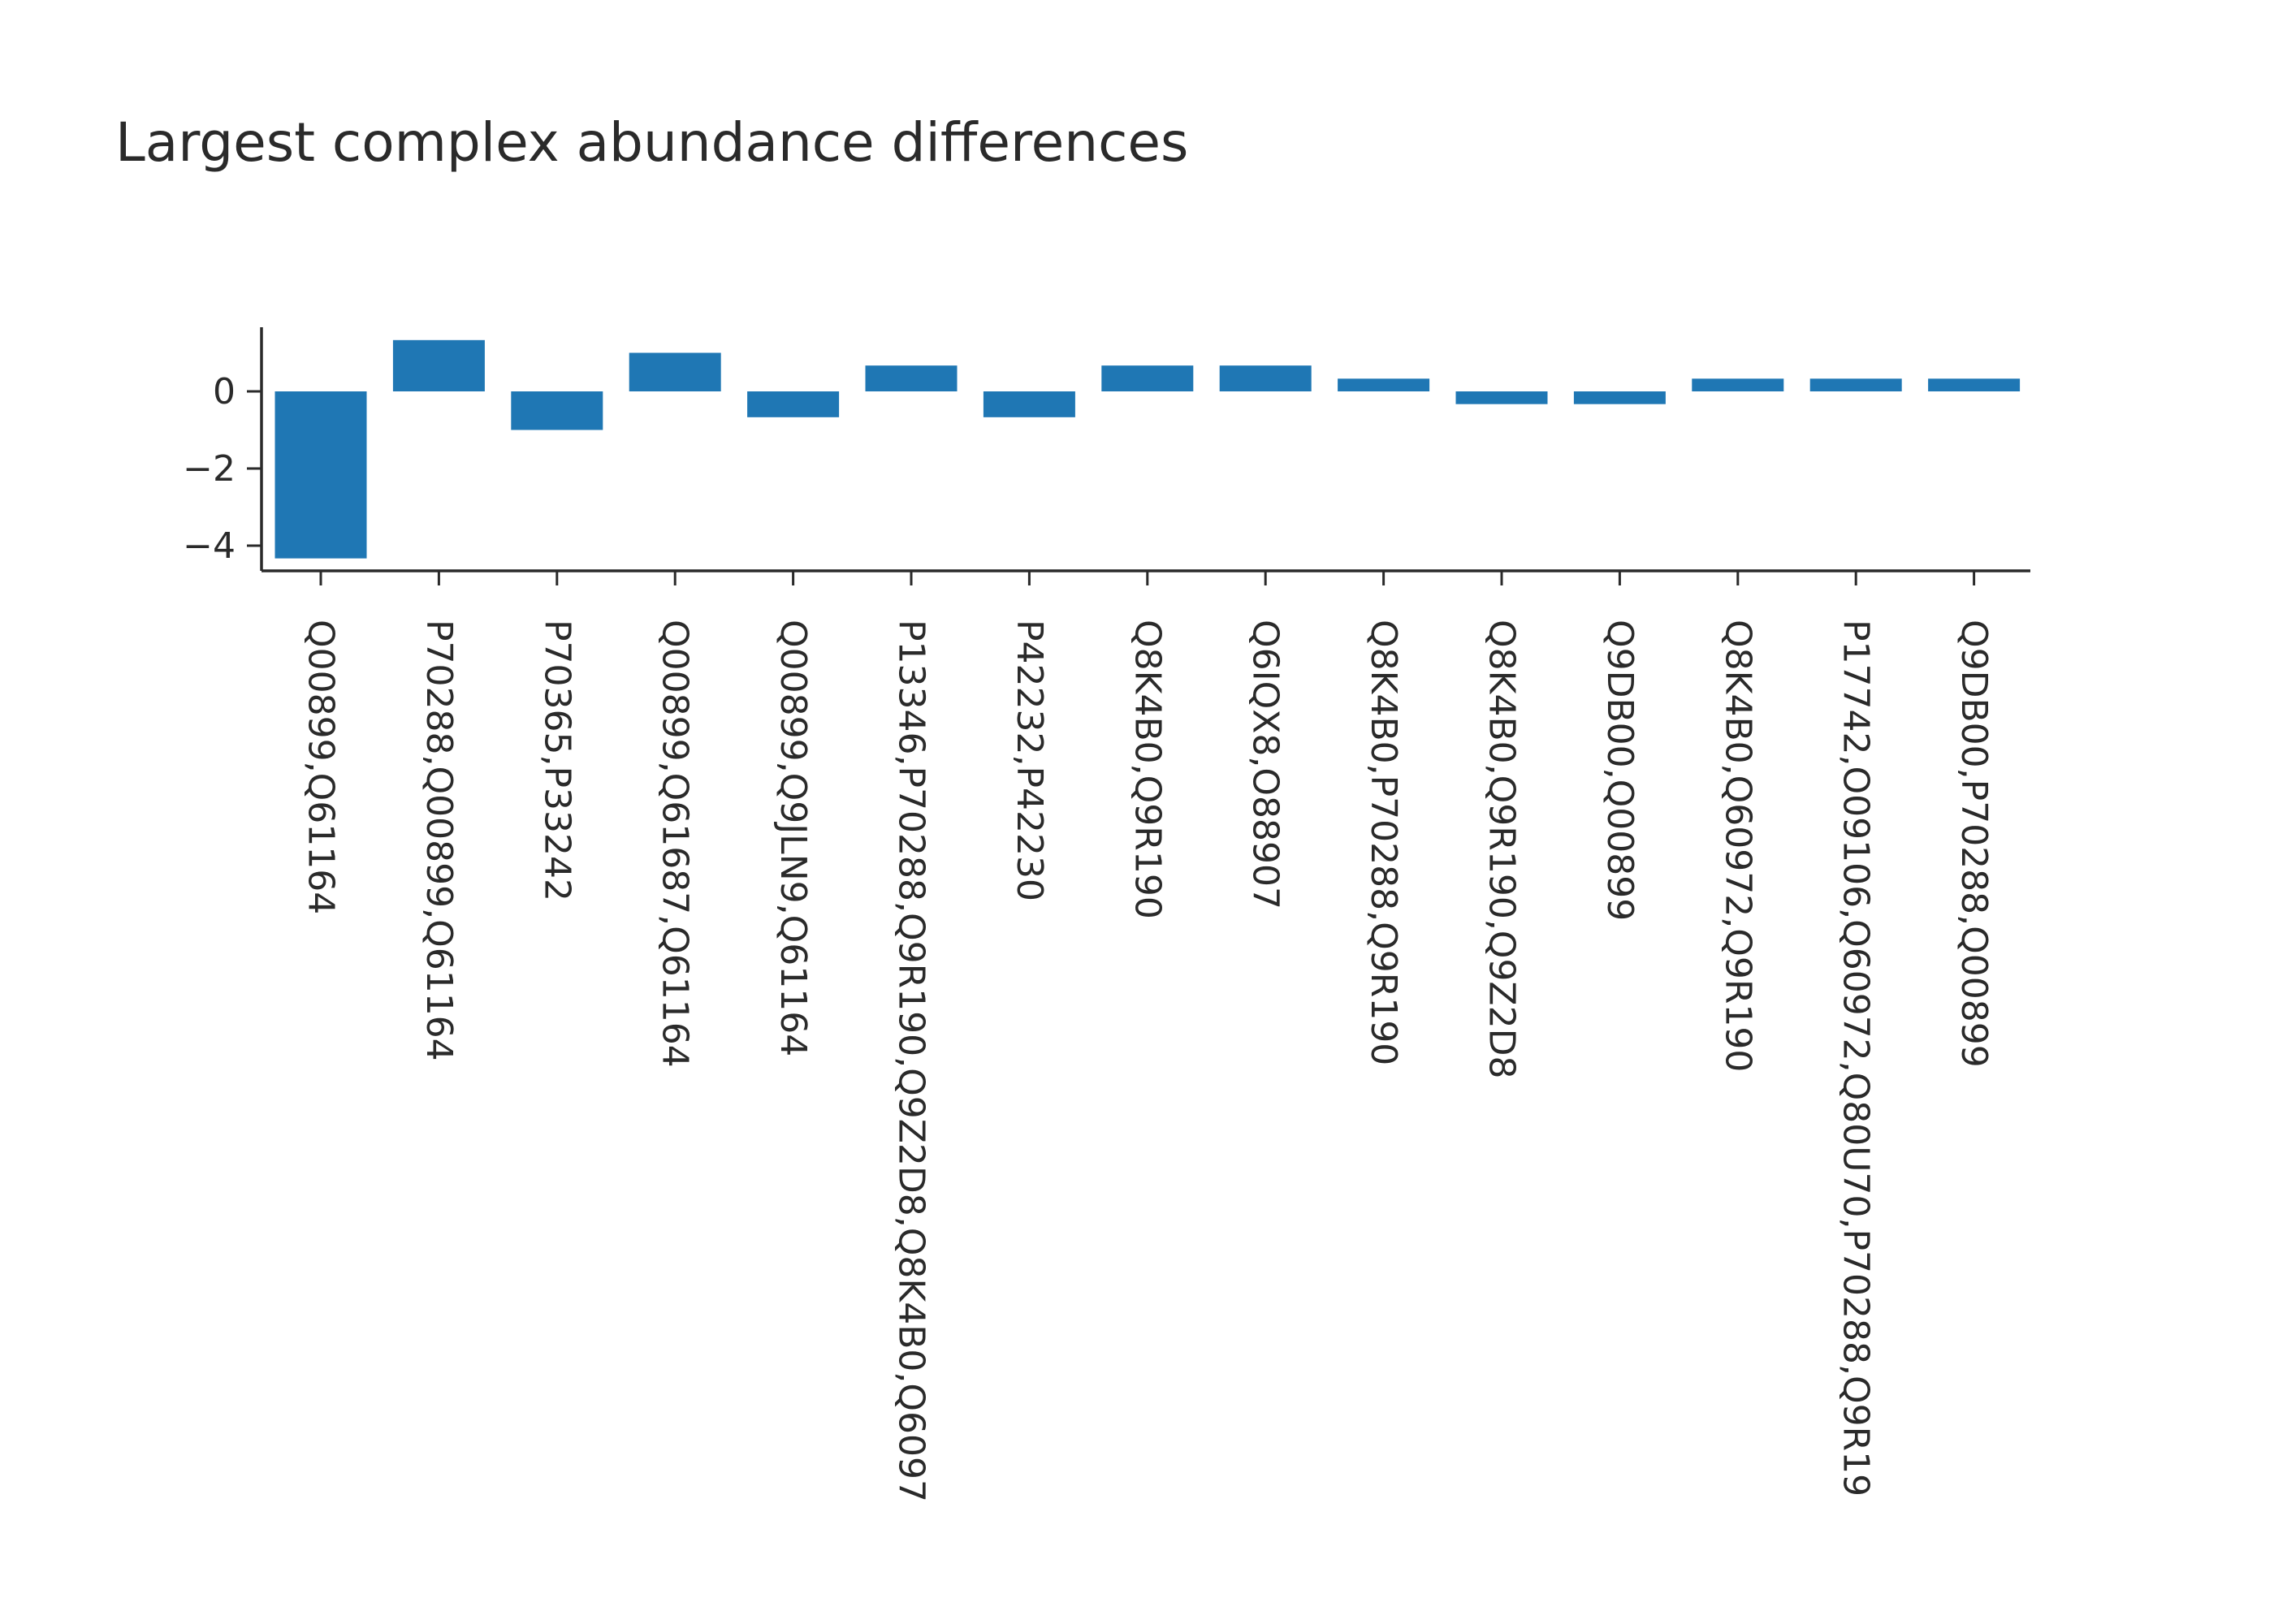 This screenshot has height=1624, width=2274. Describe the element at coordinates (210, 469) in the screenshot. I see `y-tick-label: −2` at that location.